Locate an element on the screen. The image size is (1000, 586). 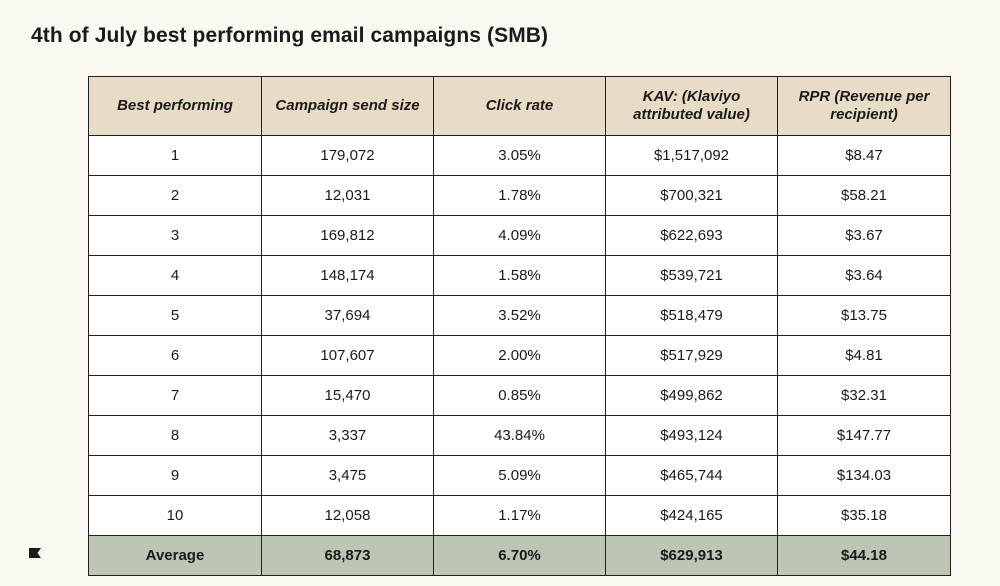
table-row: 1 179,072 3.05% $1,517,092 $8.47 is located at coordinates (519, 155).